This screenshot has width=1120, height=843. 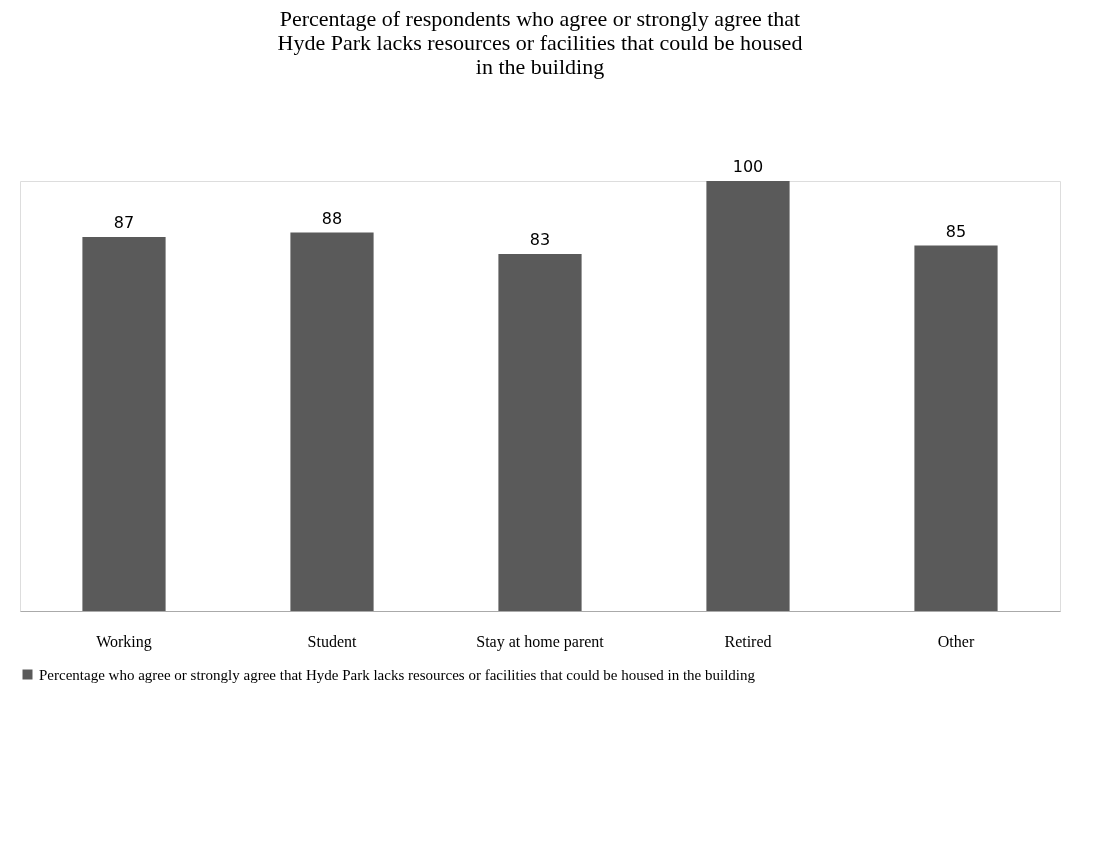 I want to click on legend-label: Percentage who agree or strongly agree that Hyde Park lacks resources or facilities that could be housed in the building, so click(x=397, y=674).